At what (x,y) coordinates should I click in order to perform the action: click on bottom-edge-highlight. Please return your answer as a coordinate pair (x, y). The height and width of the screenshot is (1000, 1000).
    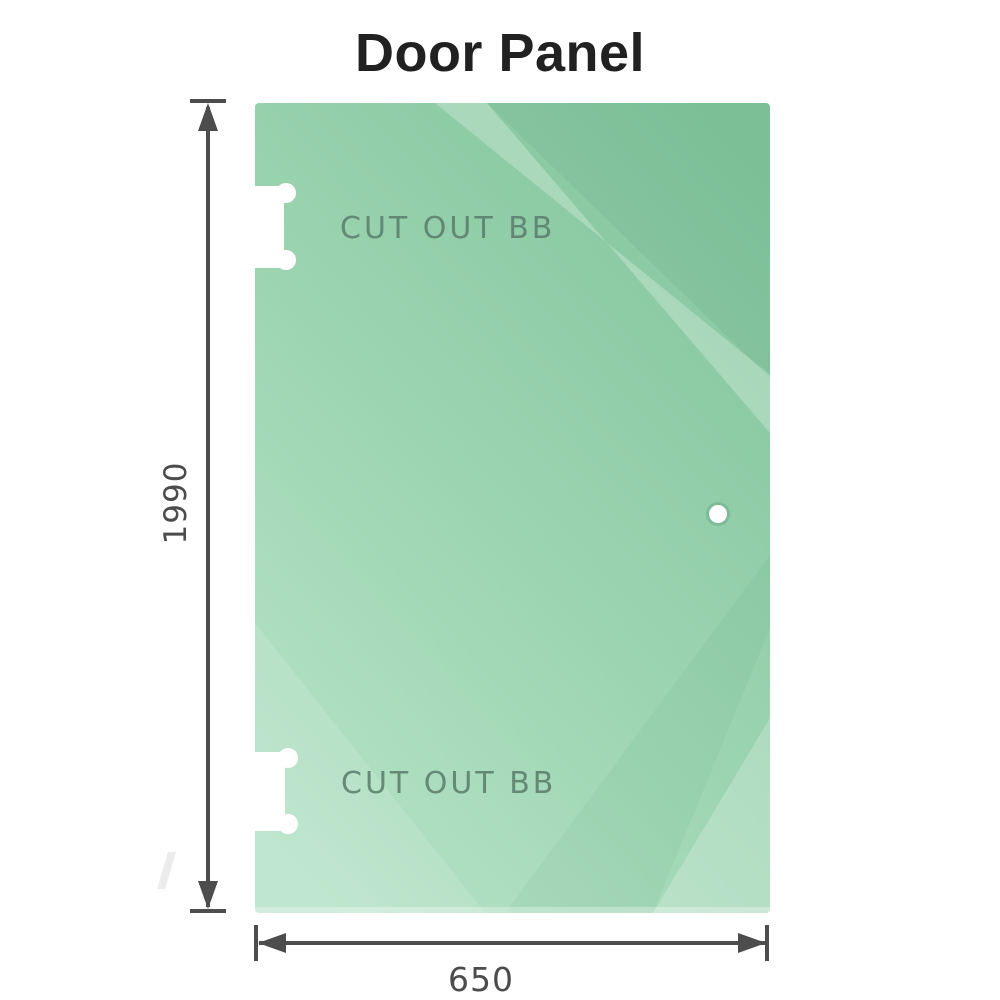
    Looking at the image, I should click on (512, 910).